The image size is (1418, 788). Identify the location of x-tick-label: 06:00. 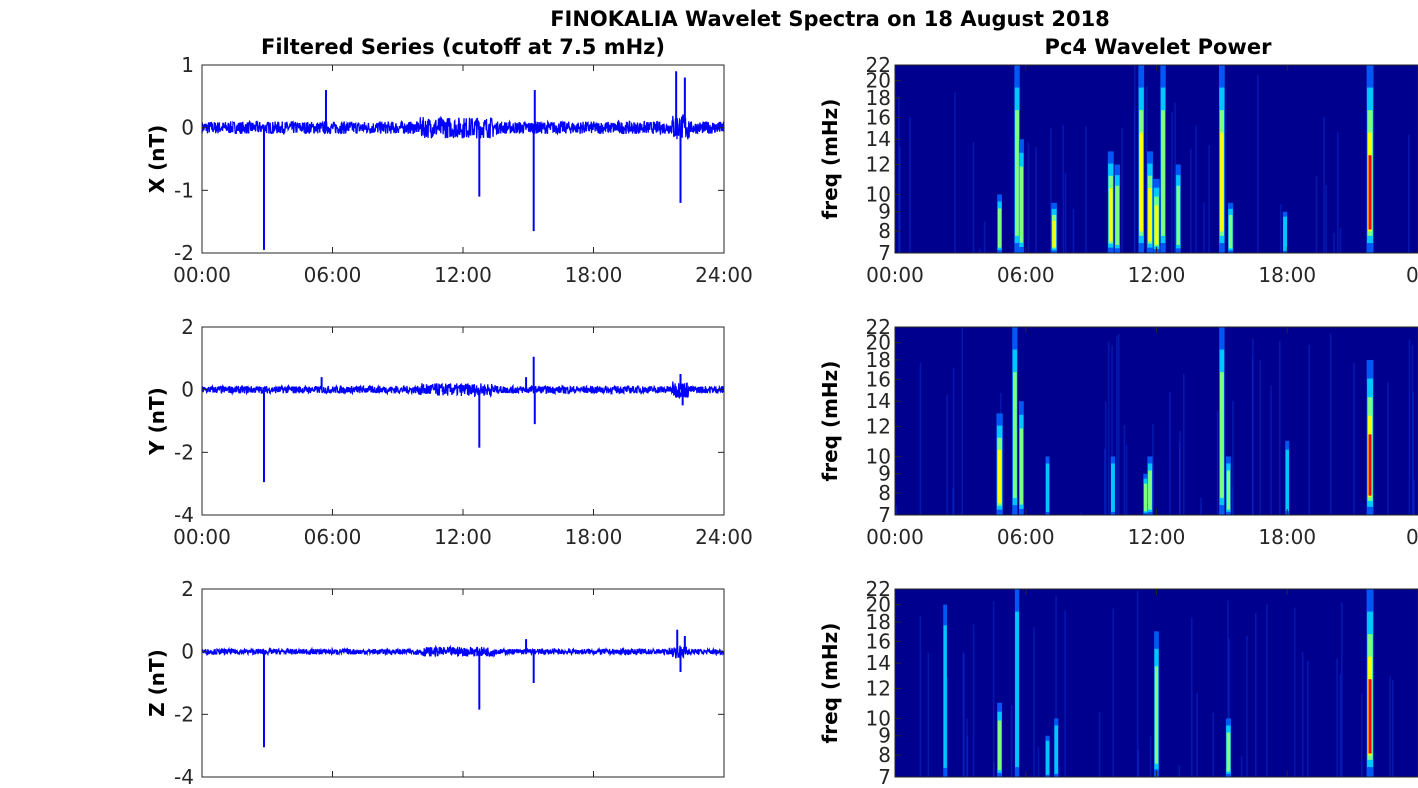
(1026, 537).